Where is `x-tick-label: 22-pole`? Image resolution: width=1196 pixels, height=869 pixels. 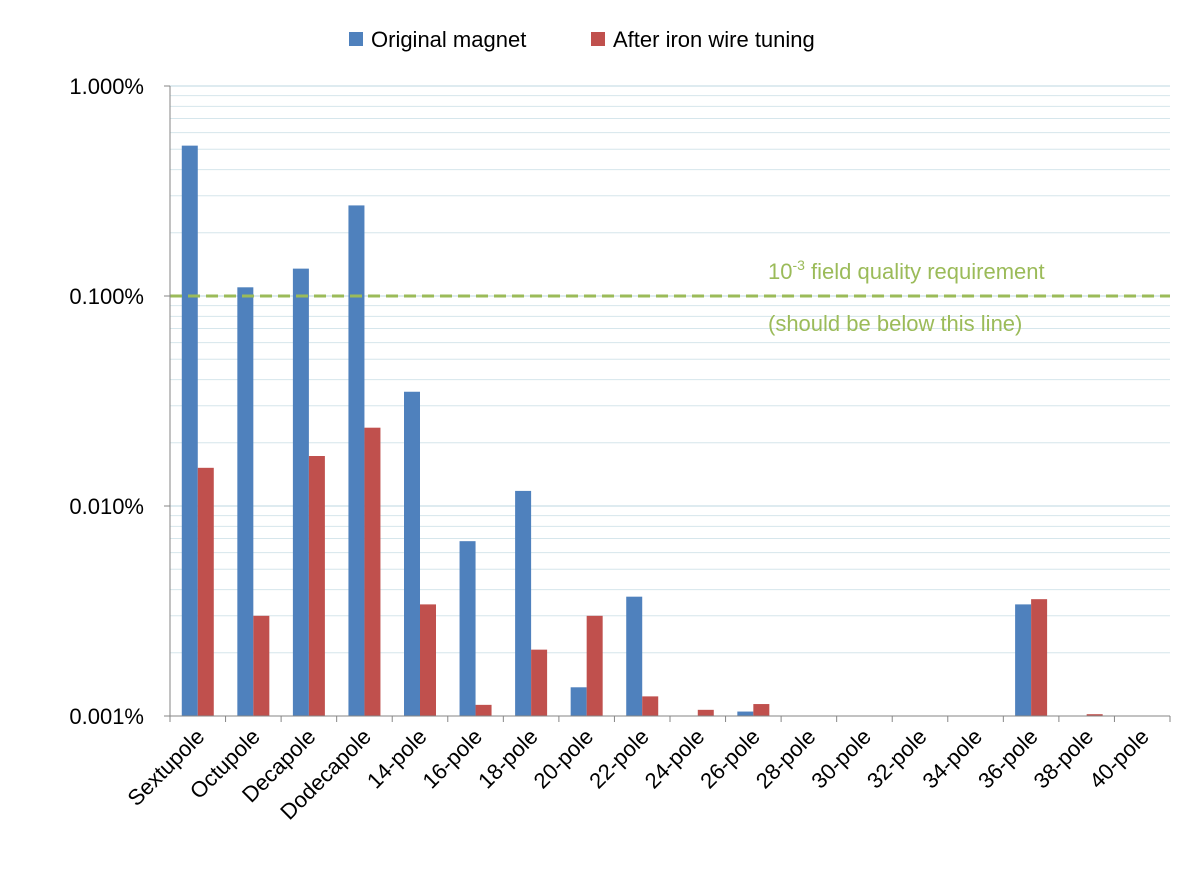 x-tick-label: 22-pole is located at coordinates (619, 759).